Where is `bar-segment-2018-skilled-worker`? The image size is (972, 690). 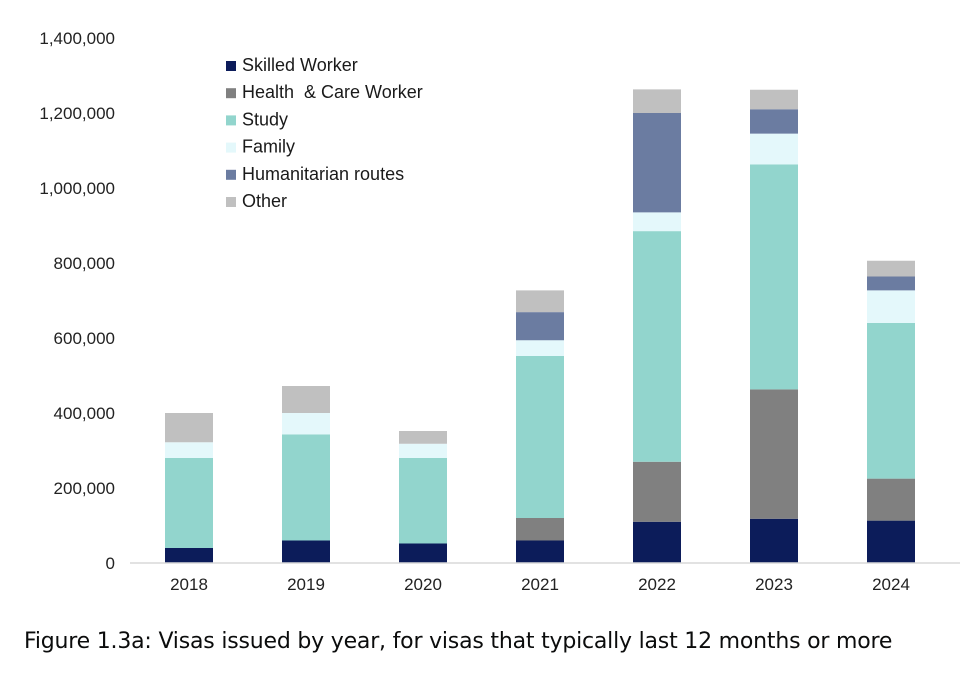 bar-segment-2018-skilled-worker is located at coordinates (189, 555).